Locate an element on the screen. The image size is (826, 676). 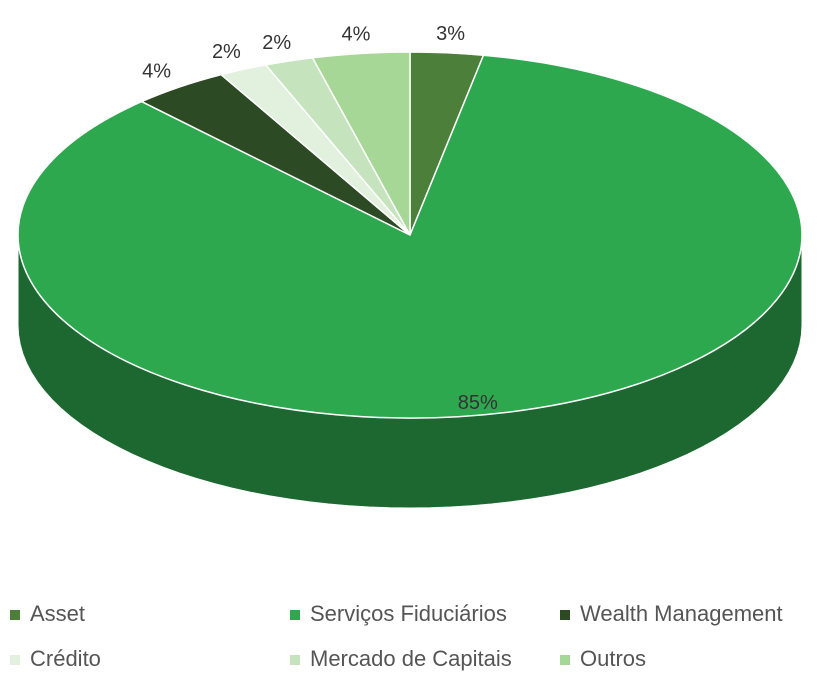
legend-label: Serviços Fiduciários is located at coordinates (408, 613).